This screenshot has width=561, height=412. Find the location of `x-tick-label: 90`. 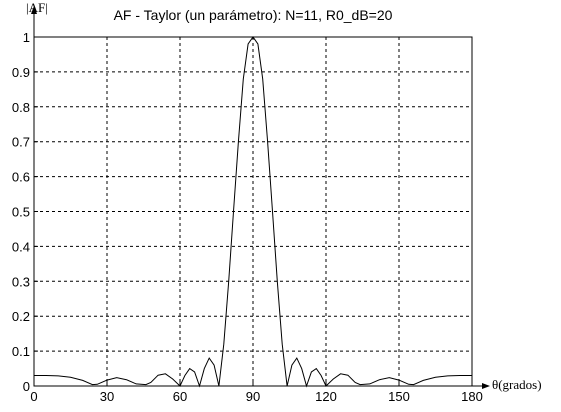

x-tick-label: 90 is located at coordinates (253, 396).